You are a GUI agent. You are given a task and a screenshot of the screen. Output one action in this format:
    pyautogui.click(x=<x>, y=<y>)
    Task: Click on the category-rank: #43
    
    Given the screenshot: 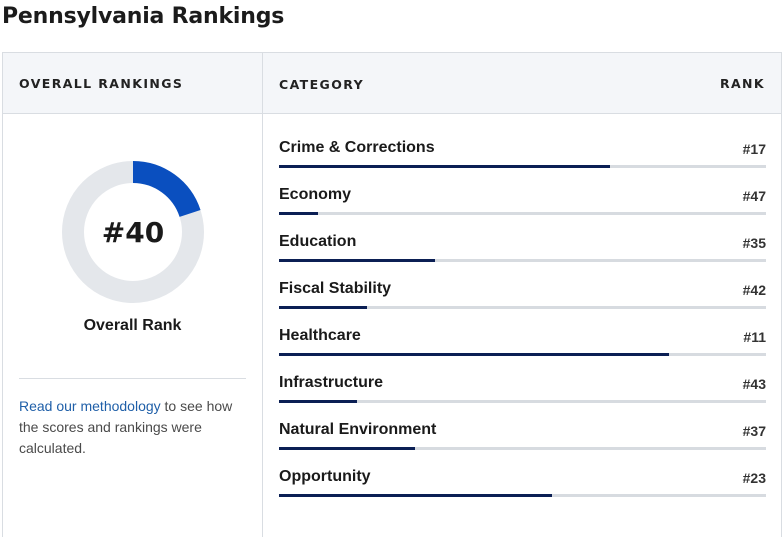 What is the action you would take?
    pyautogui.click(x=754, y=384)
    